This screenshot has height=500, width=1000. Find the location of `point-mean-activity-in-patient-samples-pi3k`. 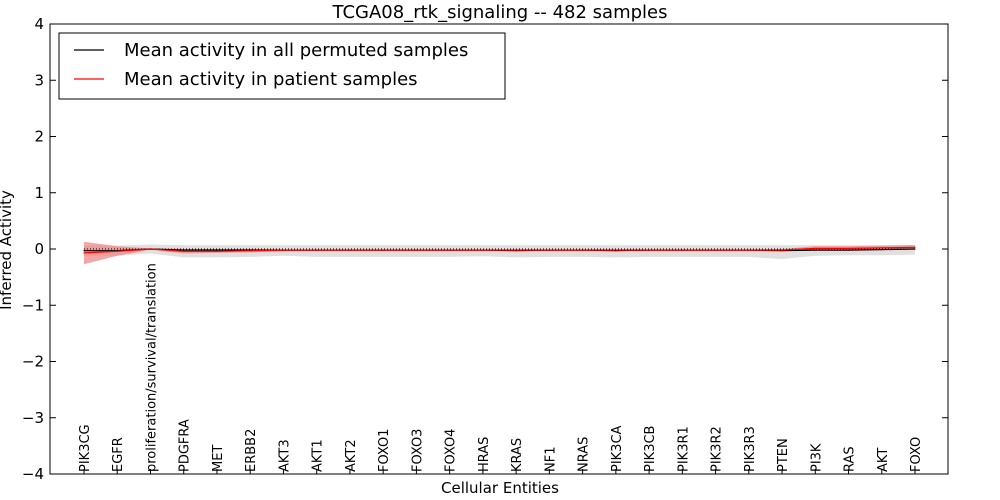

point-mean-activity-in-patient-samples-pi3k is located at coordinates (815, 248).